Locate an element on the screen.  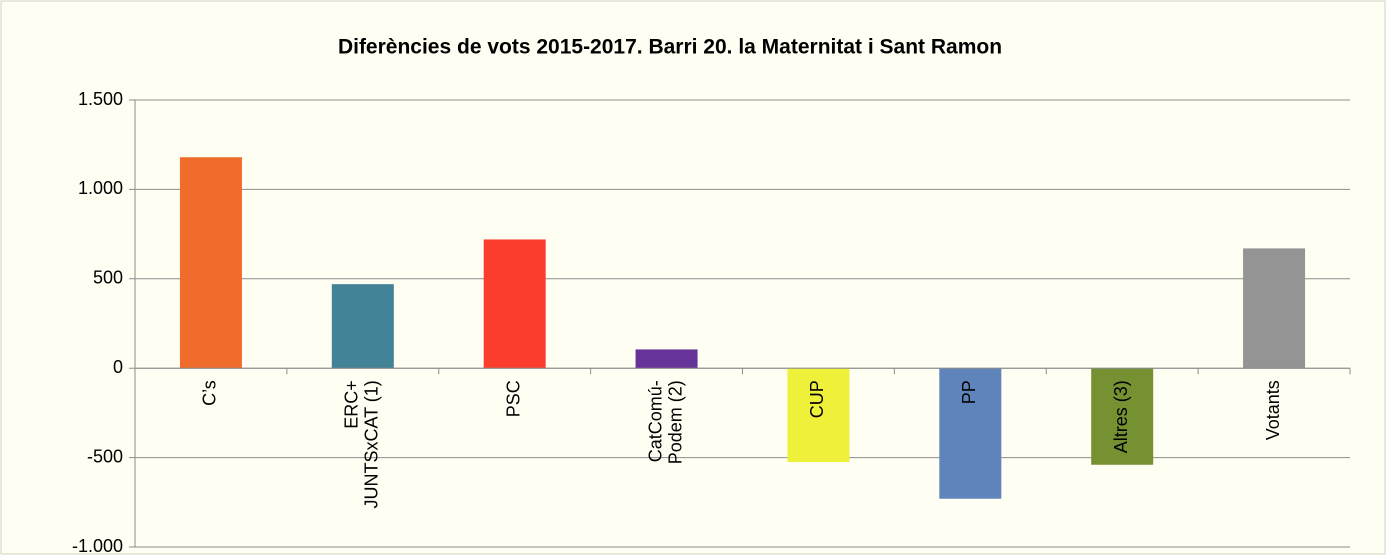
x-tick-label: CUP is located at coordinates (817, 399).